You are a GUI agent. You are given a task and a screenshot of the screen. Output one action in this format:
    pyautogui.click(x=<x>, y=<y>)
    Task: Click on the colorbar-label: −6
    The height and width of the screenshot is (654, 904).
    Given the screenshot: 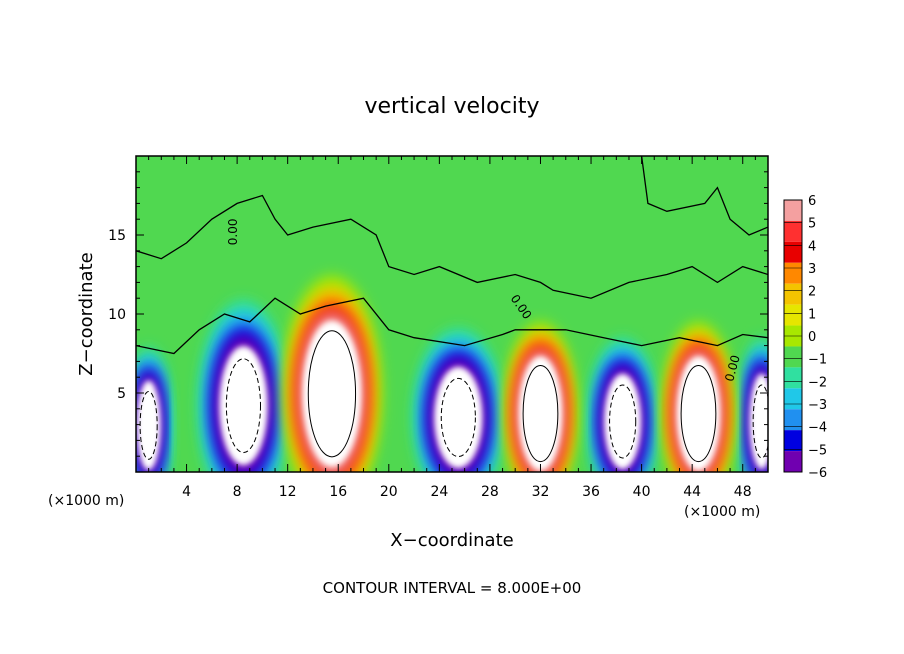 What is the action you would take?
    pyautogui.click(x=817, y=473)
    